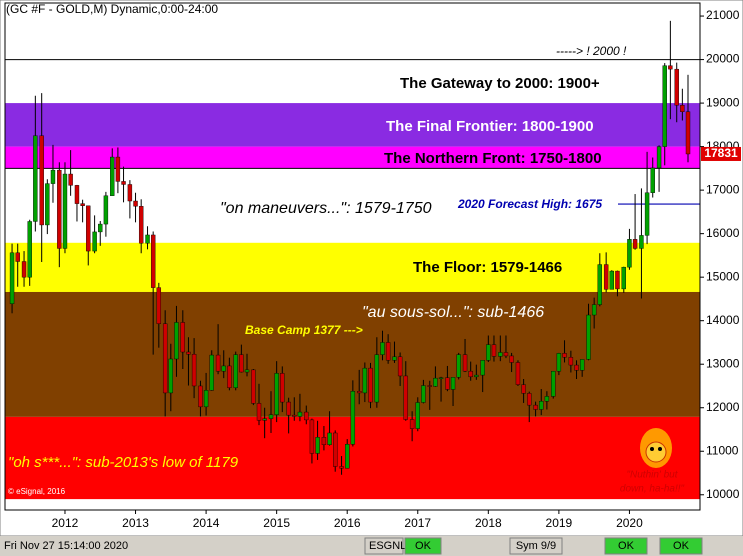 The width and height of the screenshot is (743, 556). Describe the element at coordinates (681, 546) in the screenshot. I see `status-ok: OK` at that location.